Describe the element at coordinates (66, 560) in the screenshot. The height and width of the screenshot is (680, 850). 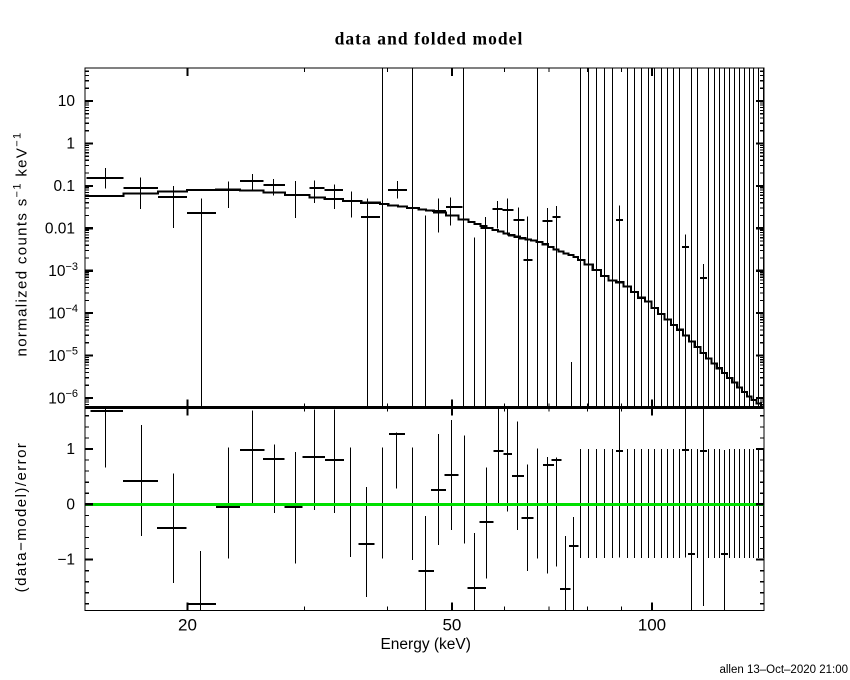
I see `svg-text: −1` at that location.